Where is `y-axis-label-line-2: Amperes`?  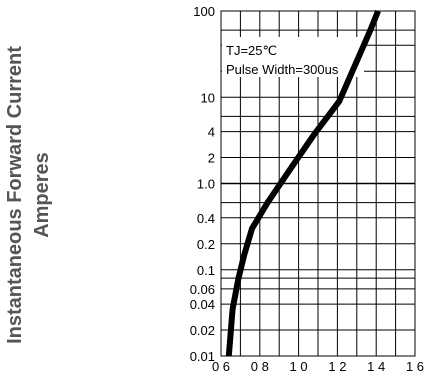 y-axis-label-line-2: Amperes is located at coordinates (42, 195).